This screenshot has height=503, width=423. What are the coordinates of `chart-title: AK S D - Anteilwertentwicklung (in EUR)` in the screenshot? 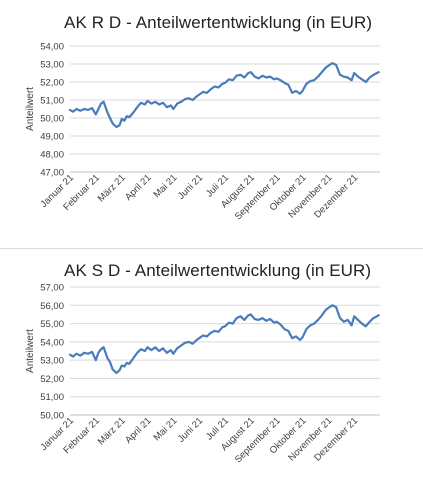 It's located at (218, 270).